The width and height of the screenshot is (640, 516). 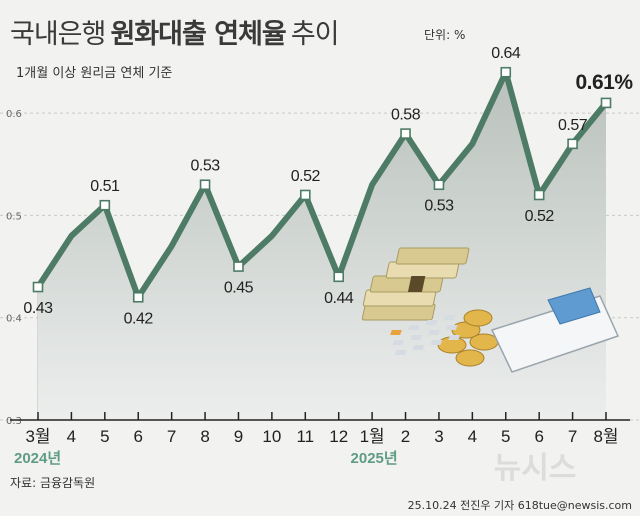 I want to click on y-tick-label: 0.5, so click(x=14, y=216).